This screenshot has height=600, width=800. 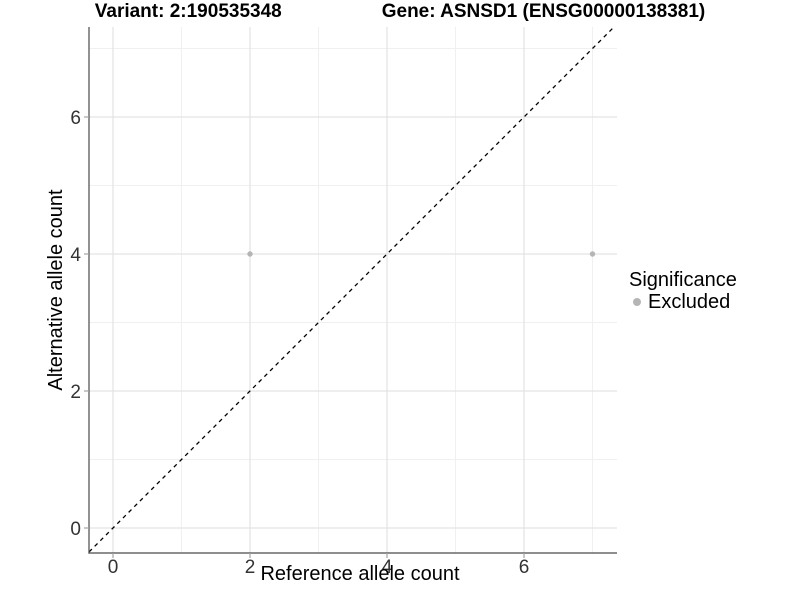 What do you see at coordinates (387, 567) in the screenshot?
I see `x-tick-label: 4` at bounding box center [387, 567].